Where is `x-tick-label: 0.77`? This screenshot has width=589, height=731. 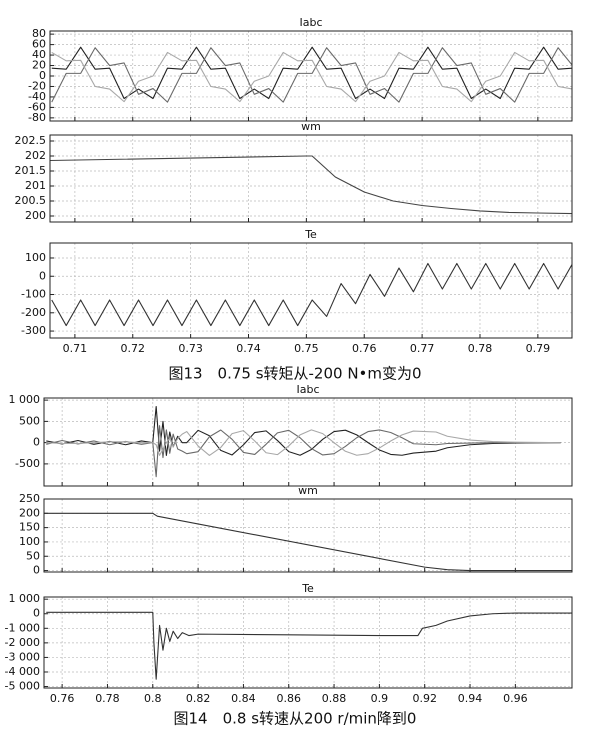 x-tick-label: 0.77 is located at coordinates (422, 348).